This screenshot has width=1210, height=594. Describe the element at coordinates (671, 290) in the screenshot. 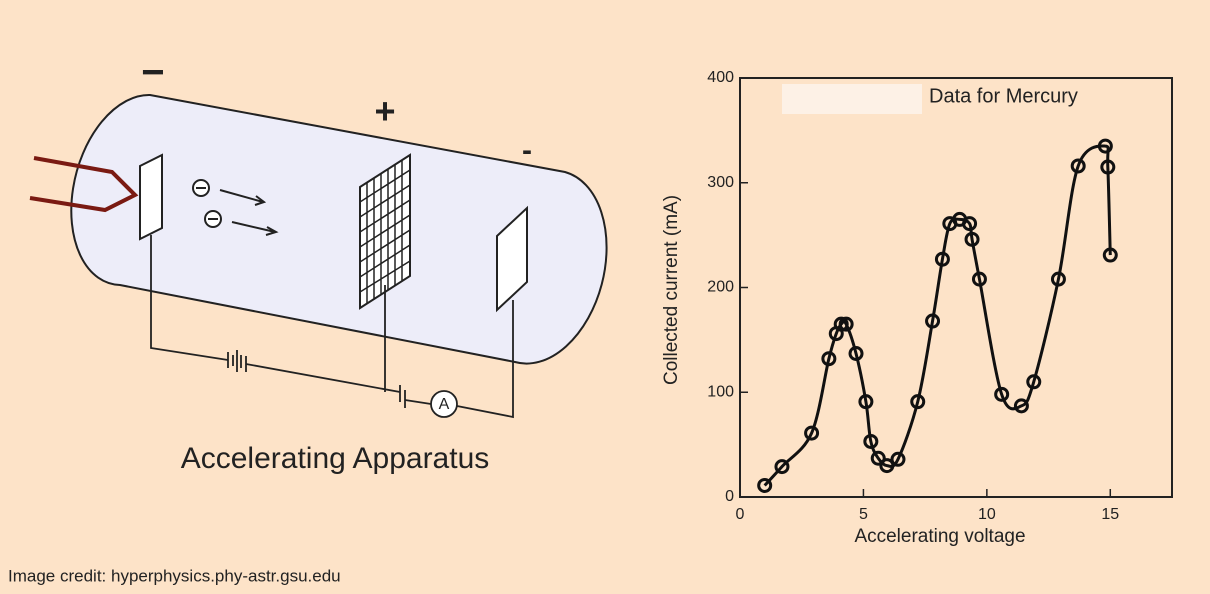

I see `y-axis-label: Collected current (mA)` at that location.